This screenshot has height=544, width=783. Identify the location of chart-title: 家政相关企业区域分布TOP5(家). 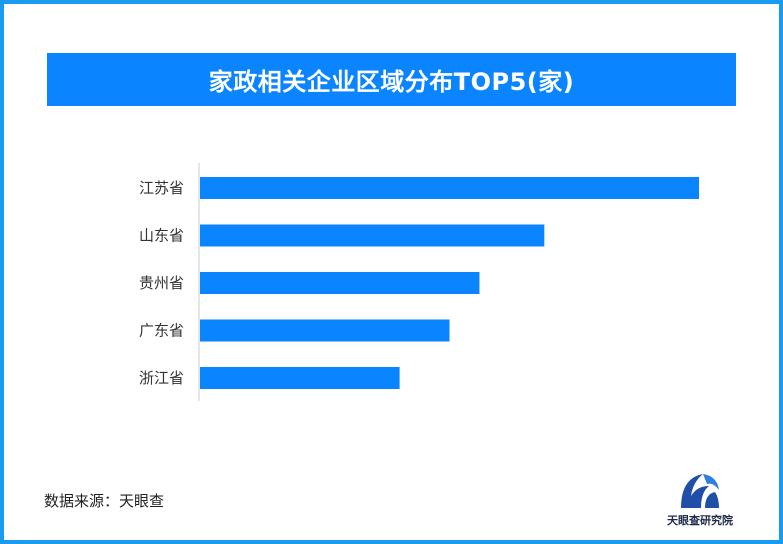
(391, 79).